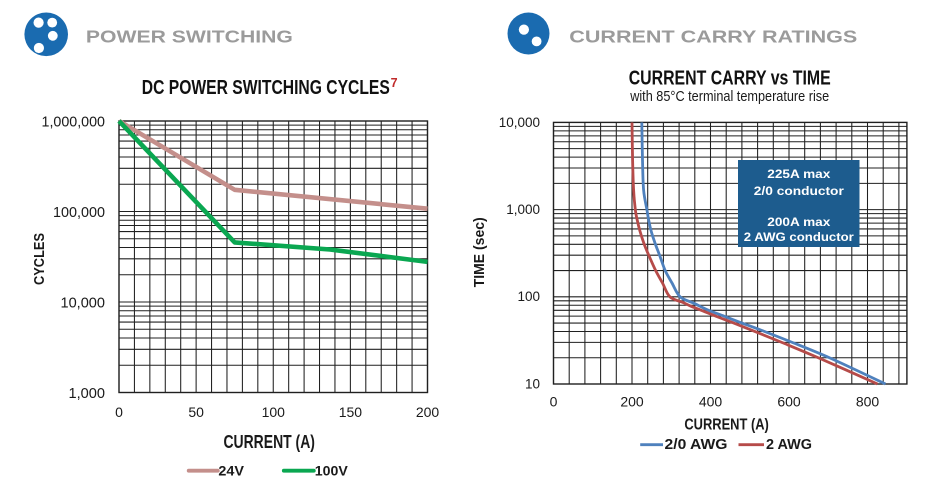  What do you see at coordinates (74, 121) in the screenshot?
I see `svg-text: 1,000,000` at bounding box center [74, 121].